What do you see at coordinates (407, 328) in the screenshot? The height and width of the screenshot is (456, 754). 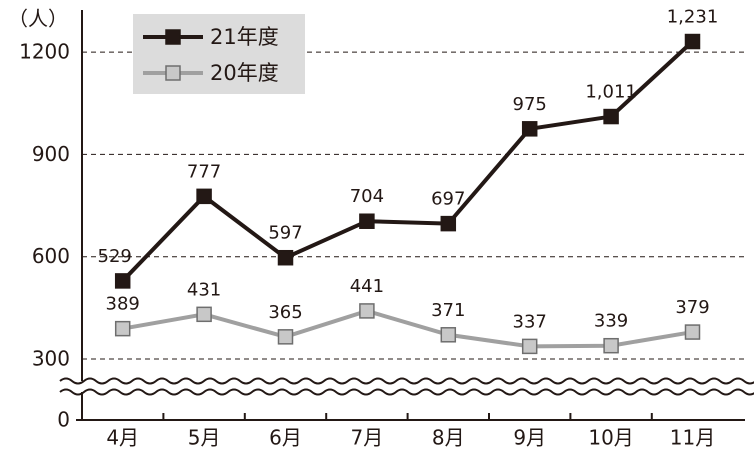 I see `series-line` at bounding box center [407, 328].